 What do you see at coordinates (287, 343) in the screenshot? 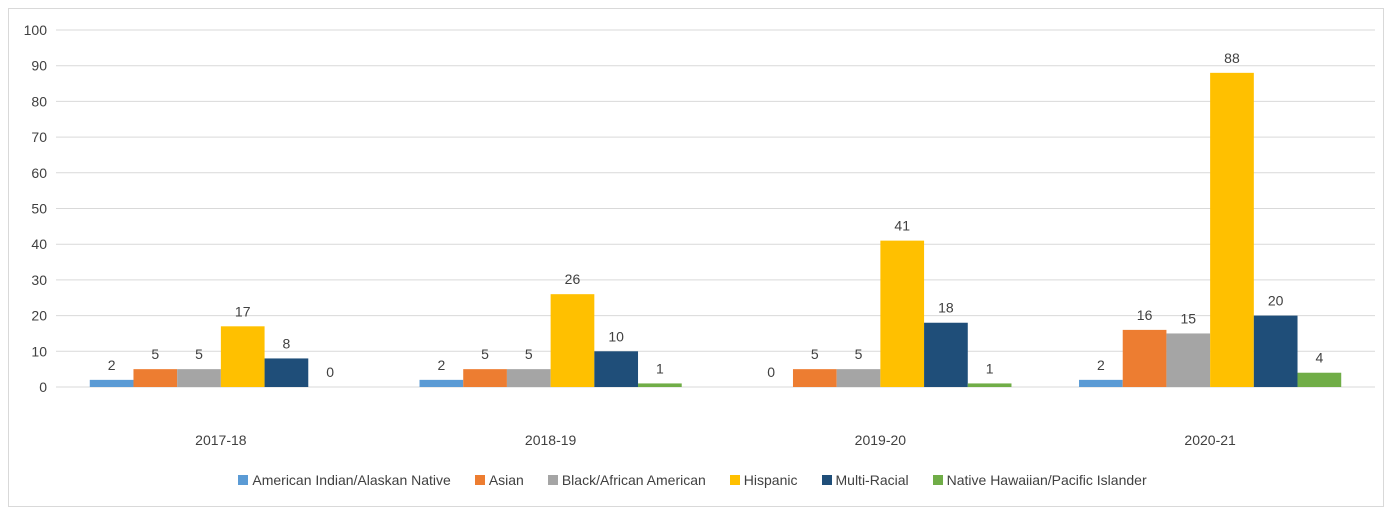
I see `data-label: 8` at bounding box center [287, 343].